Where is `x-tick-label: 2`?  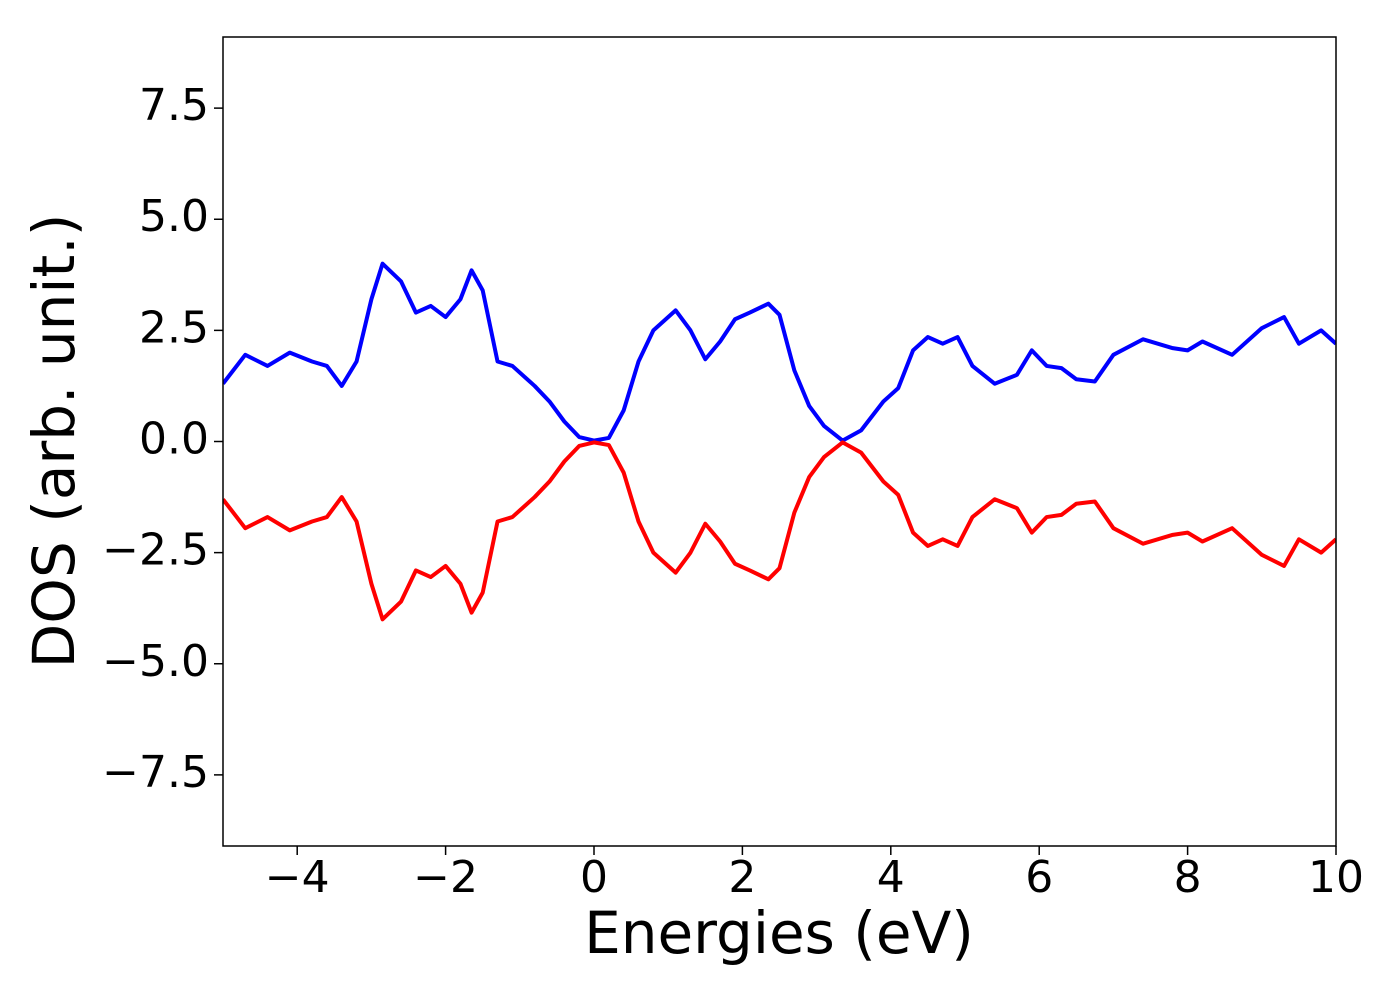
x-tick-label: 2 is located at coordinates (742, 877).